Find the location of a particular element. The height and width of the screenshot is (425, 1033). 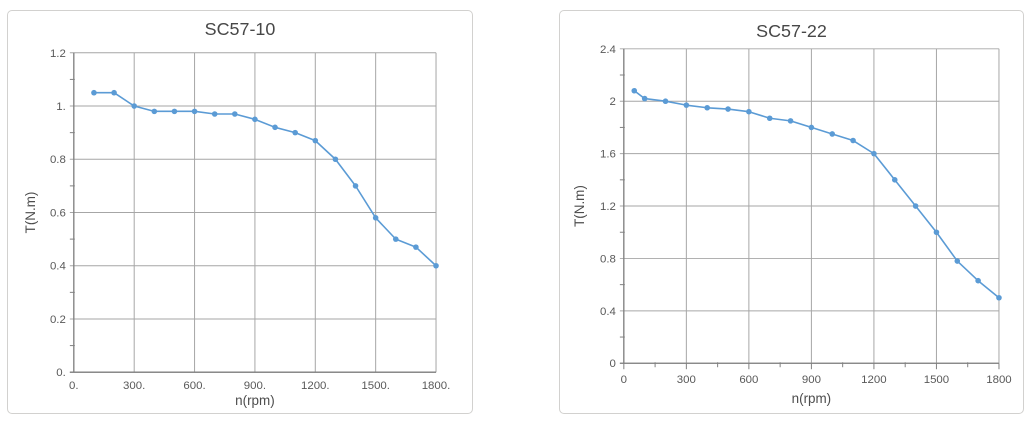

x-tick-label: 300. is located at coordinates (134, 386).